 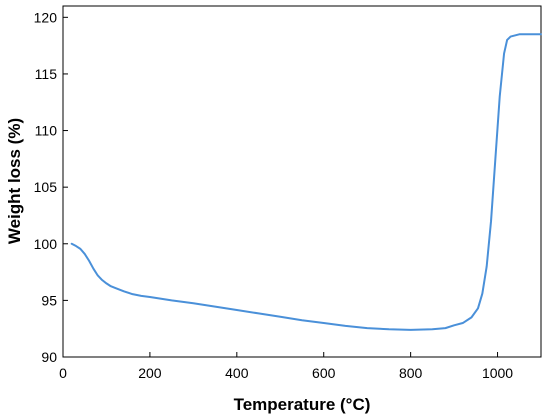 What do you see at coordinates (302, 404) in the screenshot?
I see `x-axis-title: Temperature (°C)` at bounding box center [302, 404].